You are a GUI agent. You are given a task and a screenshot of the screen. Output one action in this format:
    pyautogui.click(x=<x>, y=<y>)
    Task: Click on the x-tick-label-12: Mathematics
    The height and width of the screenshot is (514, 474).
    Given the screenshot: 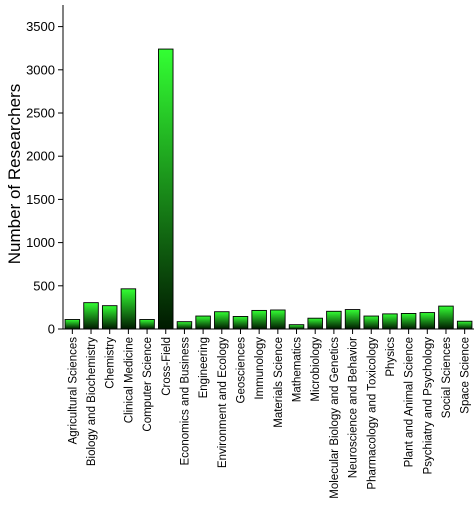 What is the action you would take?
    pyautogui.click(x=298, y=369)
    